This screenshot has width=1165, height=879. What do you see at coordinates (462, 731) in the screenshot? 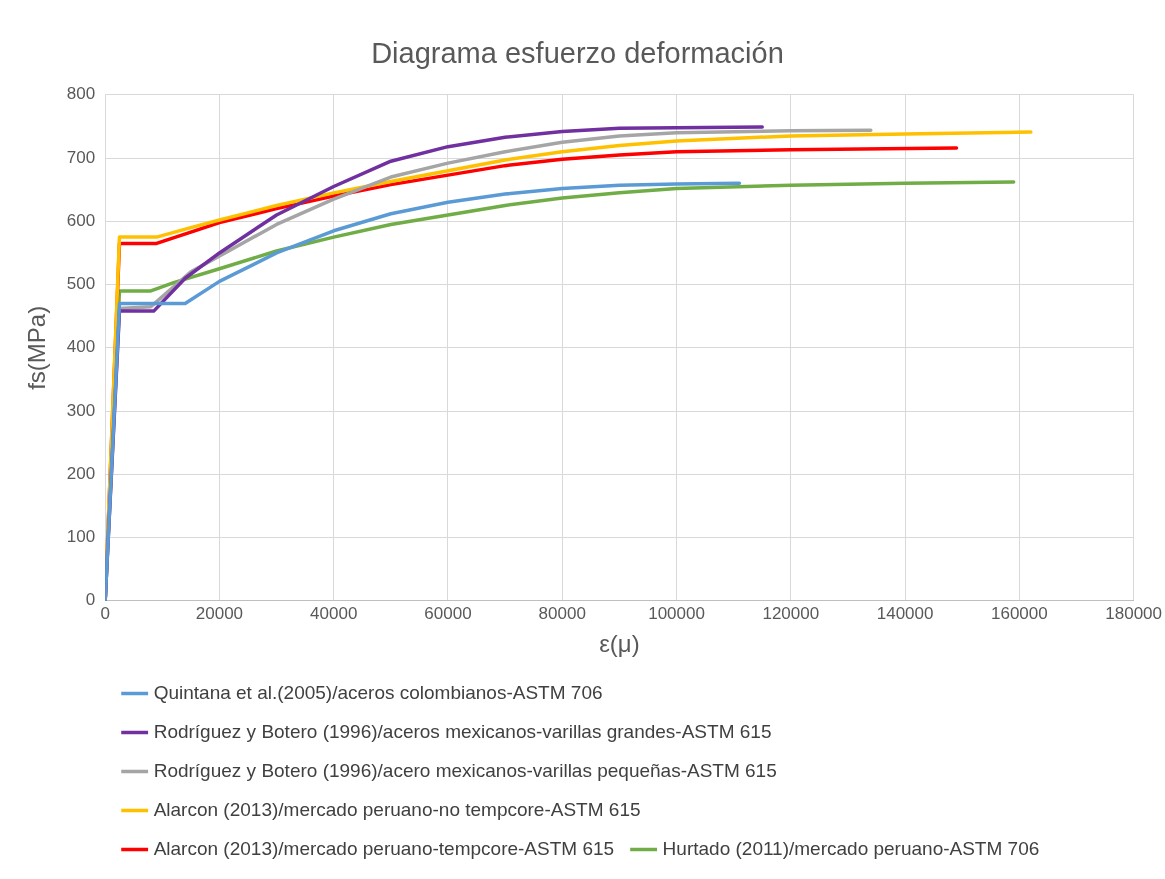
I see `legend-label: Rodríguez y Botero (1996)/aceros mexicanos-varillas grandes-ASTM 615` at bounding box center [462, 731].